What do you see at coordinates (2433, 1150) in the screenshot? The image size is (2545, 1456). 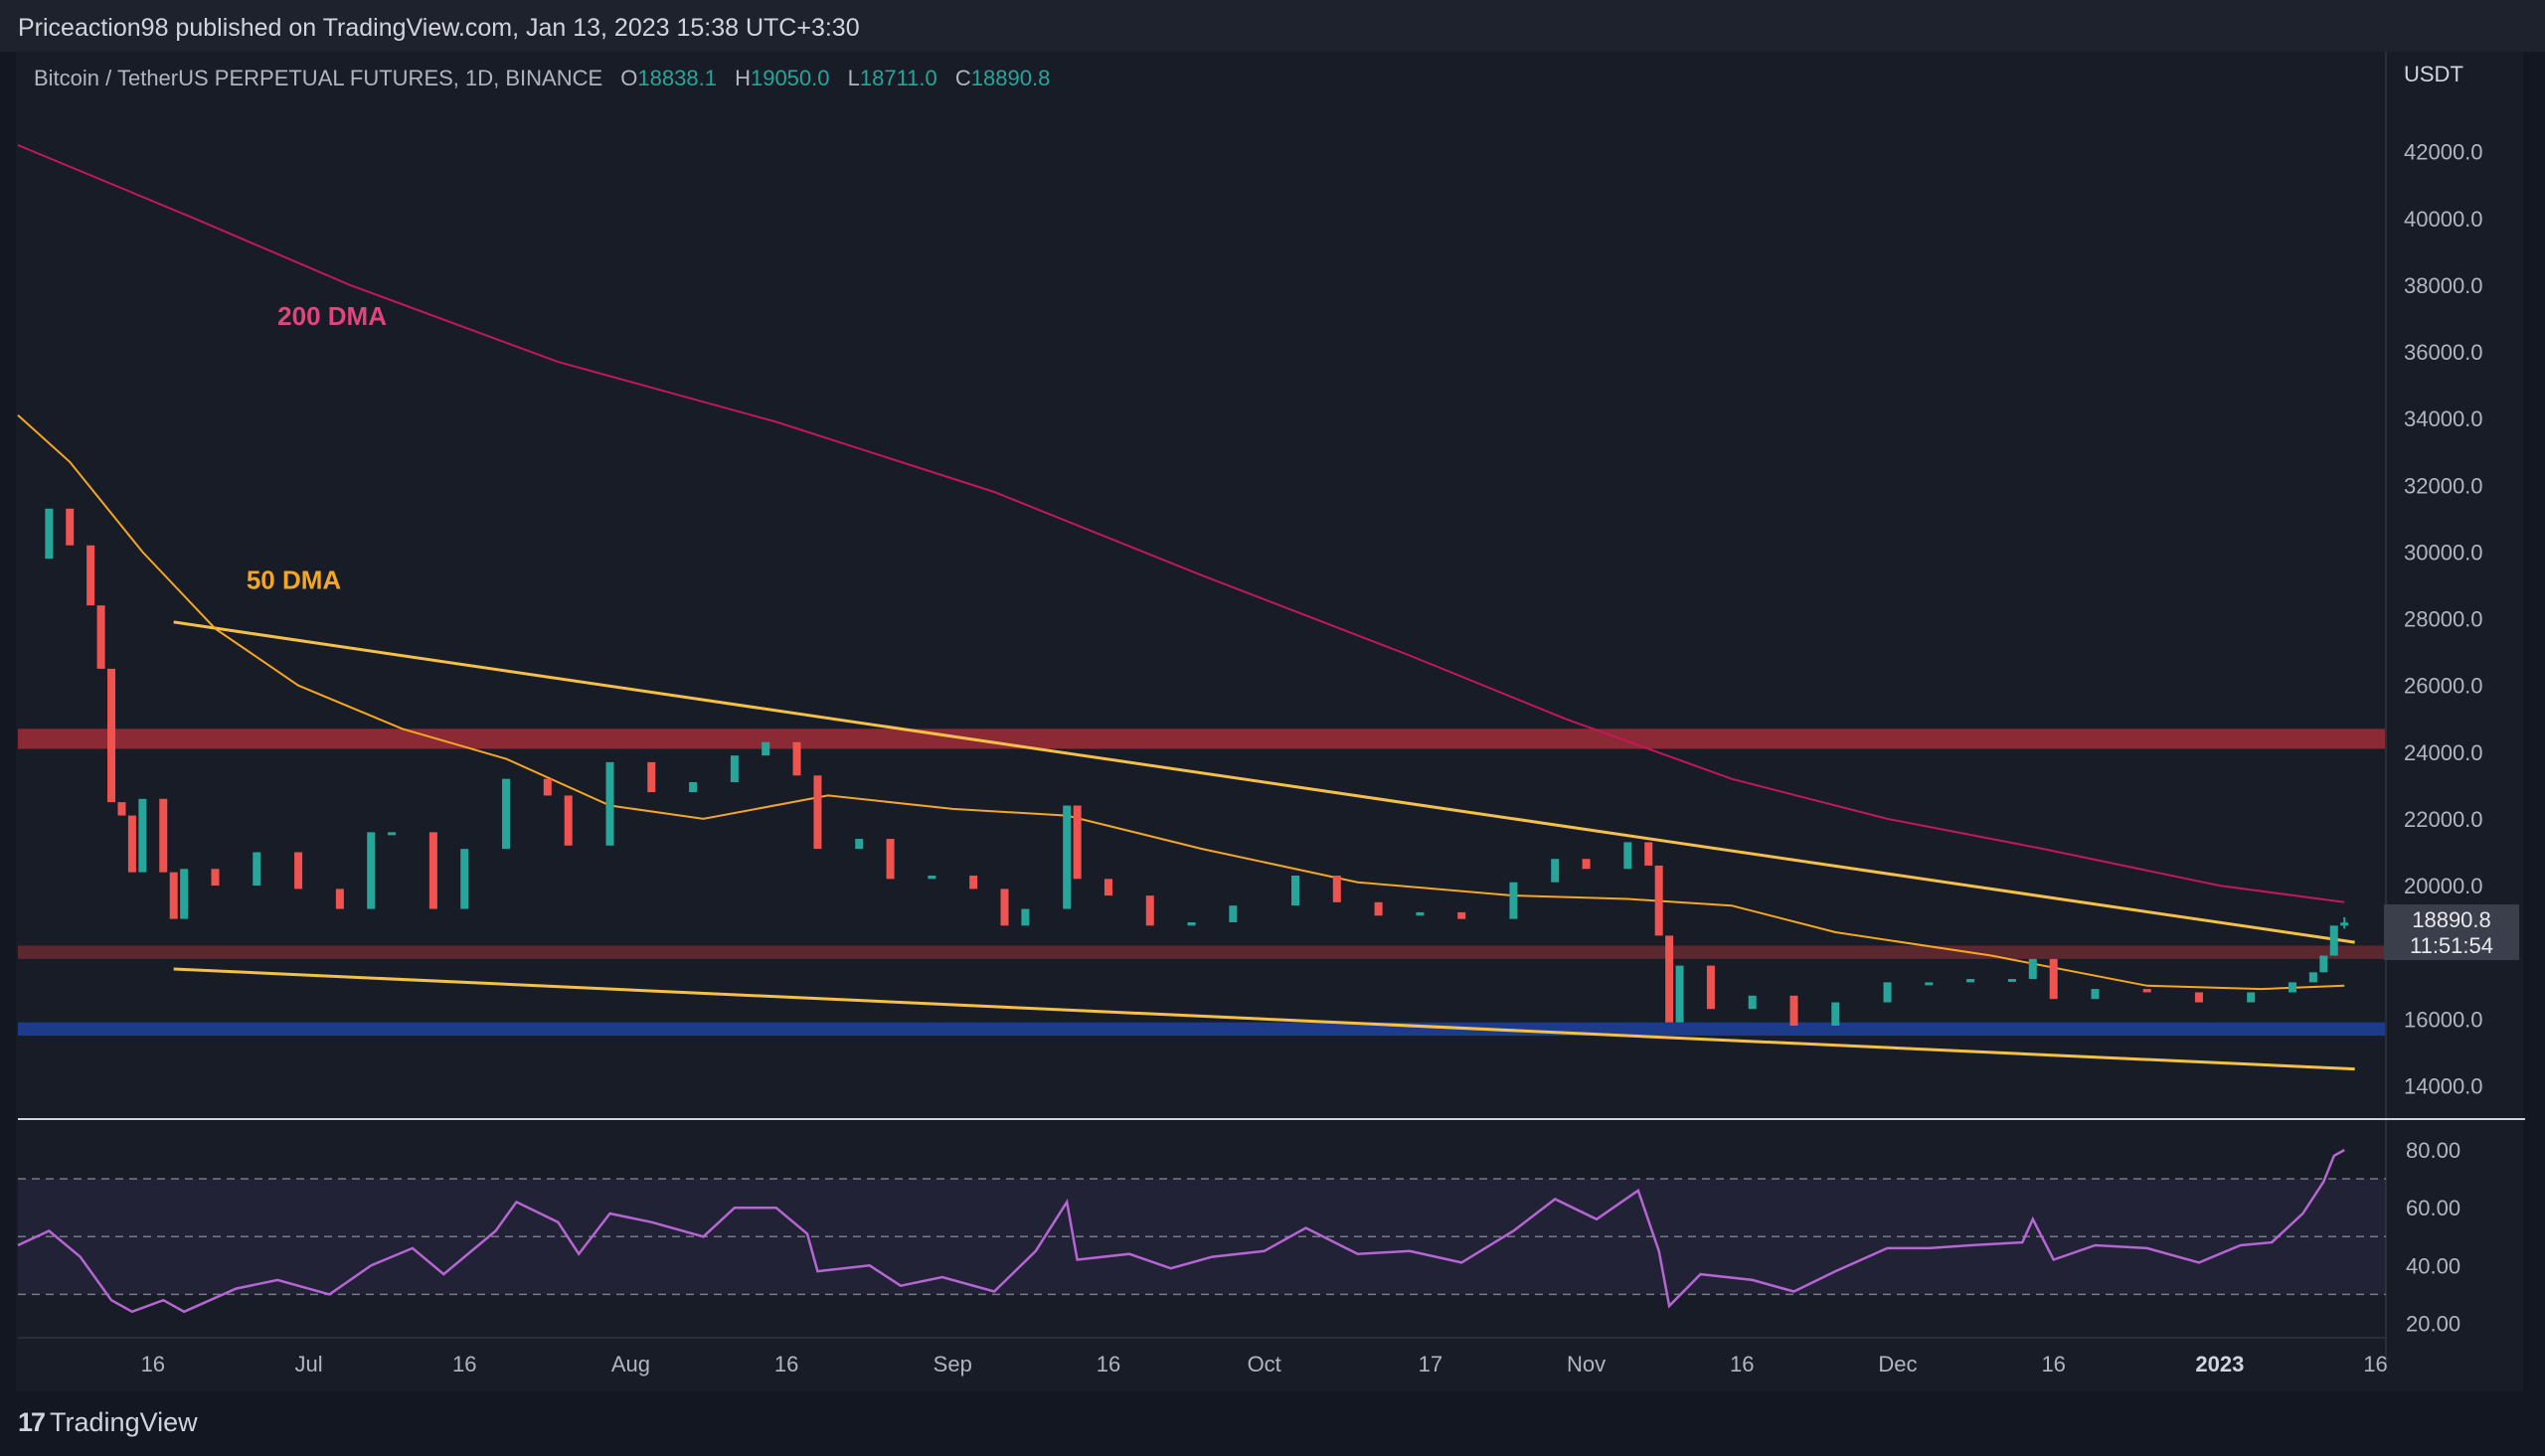 I see `rsi-tick-label: 80.00` at bounding box center [2433, 1150].